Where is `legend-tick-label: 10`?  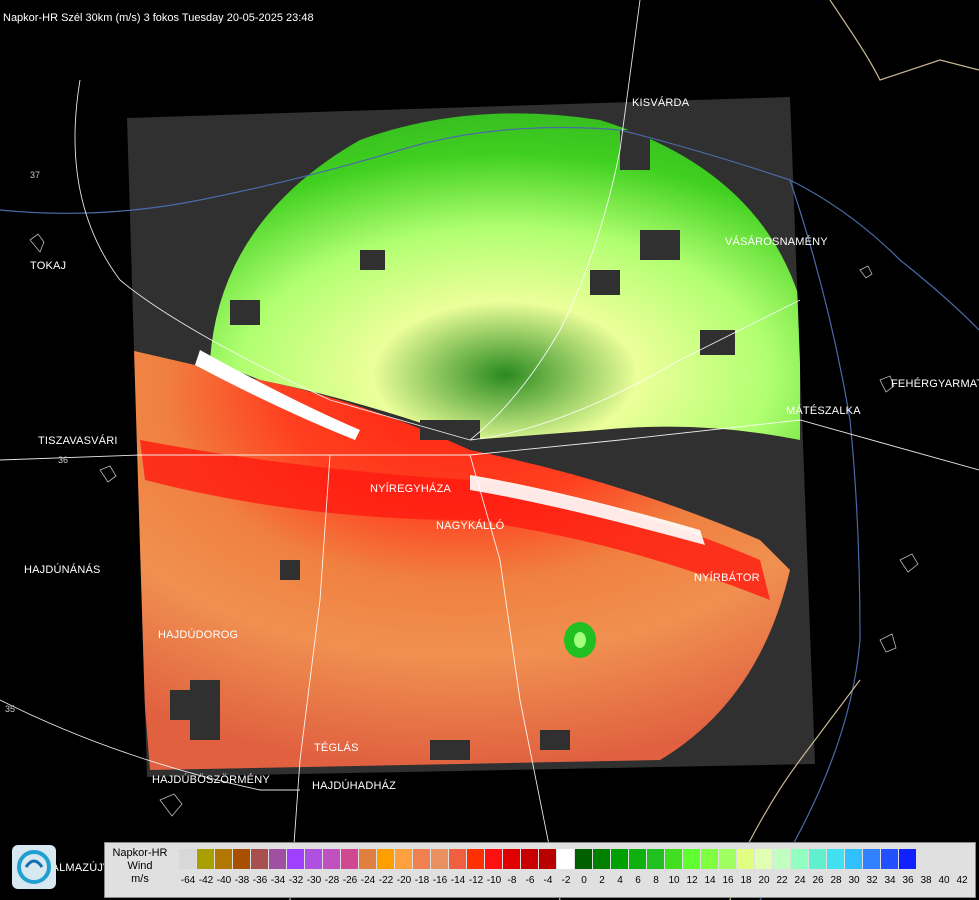 legend-tick-label: 10 is located at coordinates (674, 880).